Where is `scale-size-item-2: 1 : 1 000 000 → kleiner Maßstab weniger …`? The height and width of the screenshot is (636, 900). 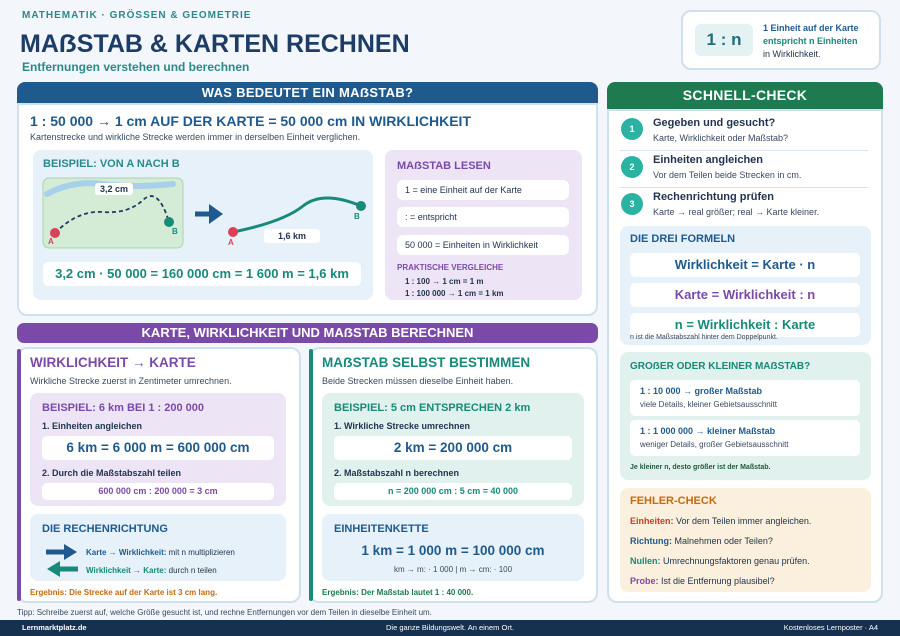
scale-size-item-2: 1 : 1 000 000 → kleiner Maßstab weniger … is located at coordinates (745, 438).